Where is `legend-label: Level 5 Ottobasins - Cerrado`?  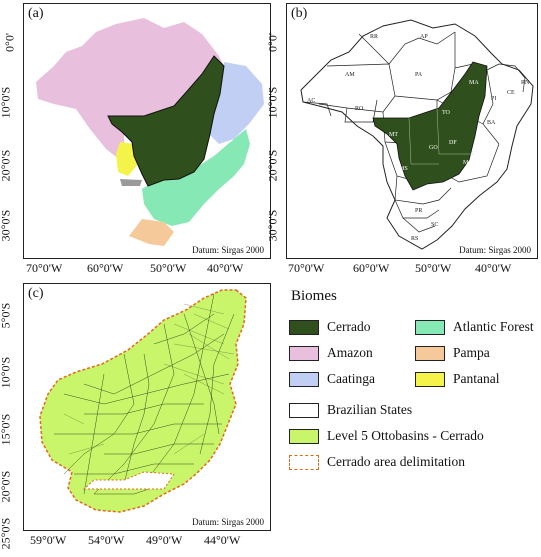
legend-label: Level 5 Ottobasins - Cerrado is located at coordinates (405, 435).